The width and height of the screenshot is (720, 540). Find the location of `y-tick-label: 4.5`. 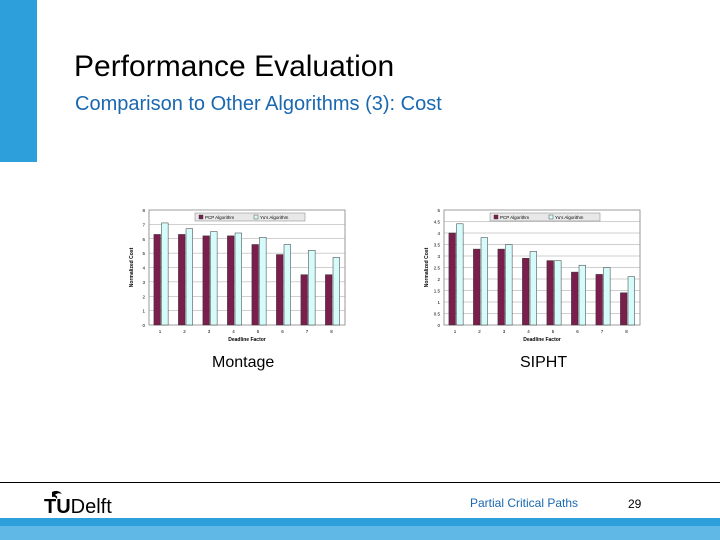

y-tick-label: 4.5 is located at coordinates (437, 222).